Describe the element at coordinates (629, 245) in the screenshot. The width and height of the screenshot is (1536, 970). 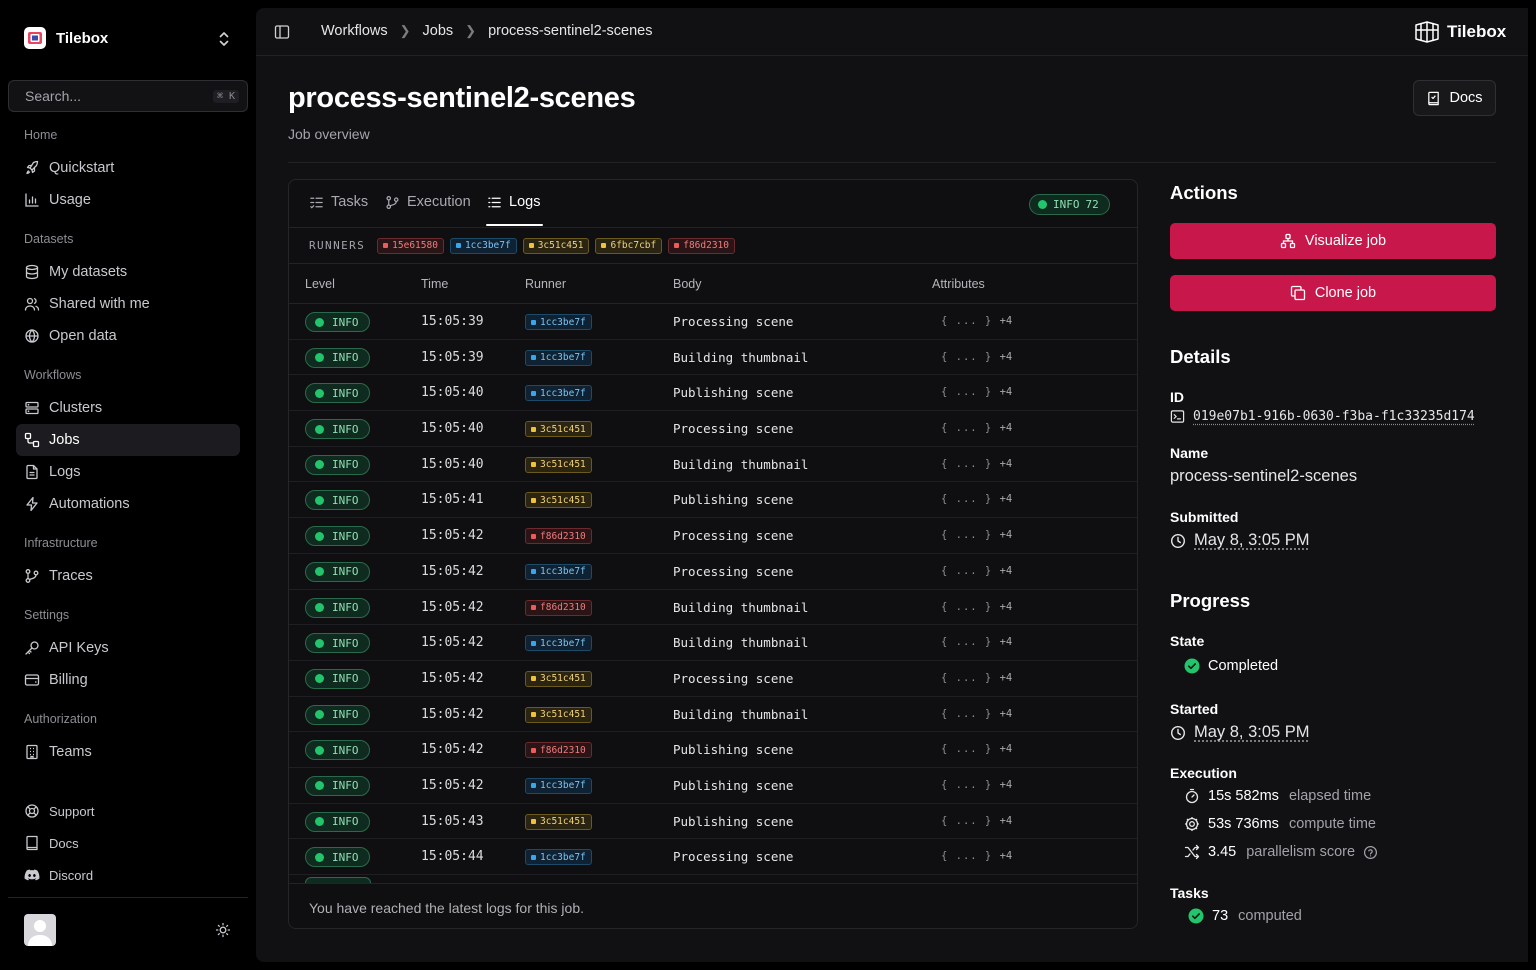
I see `runner-chip: 6fbc7cbf` at that location.